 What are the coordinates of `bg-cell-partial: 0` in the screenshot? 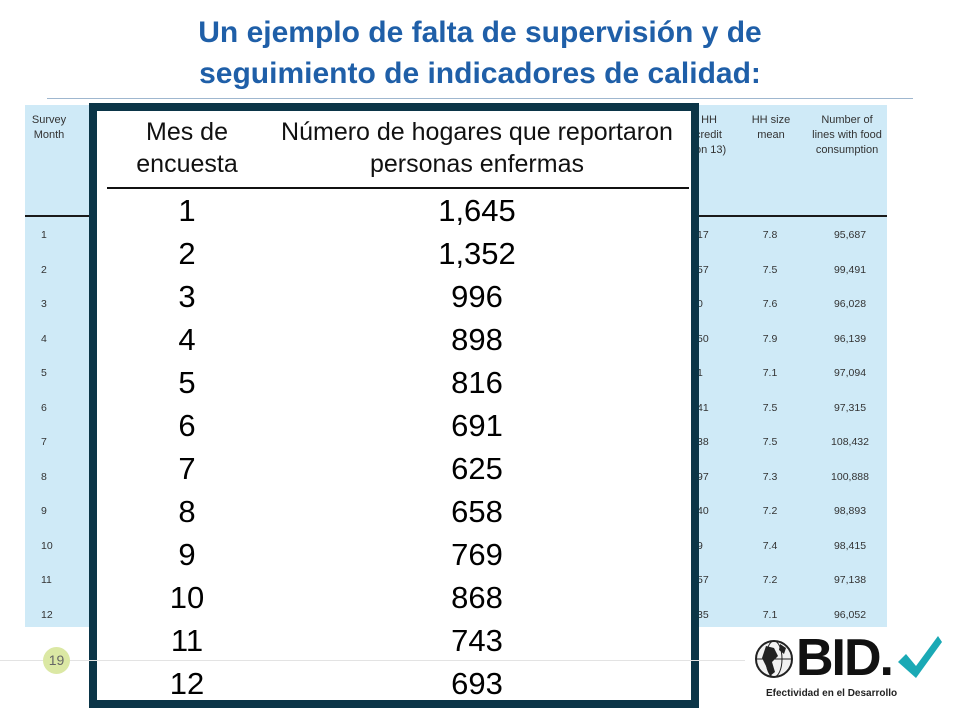 It's located at (700, 304).